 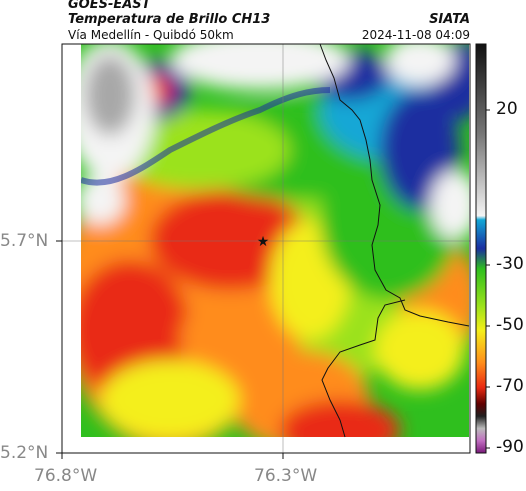 What do you see at coordinates (66, 476) in the screenshot?
I see `x-tick-label-1: 76.8°W` at bounding box center [66, 476].